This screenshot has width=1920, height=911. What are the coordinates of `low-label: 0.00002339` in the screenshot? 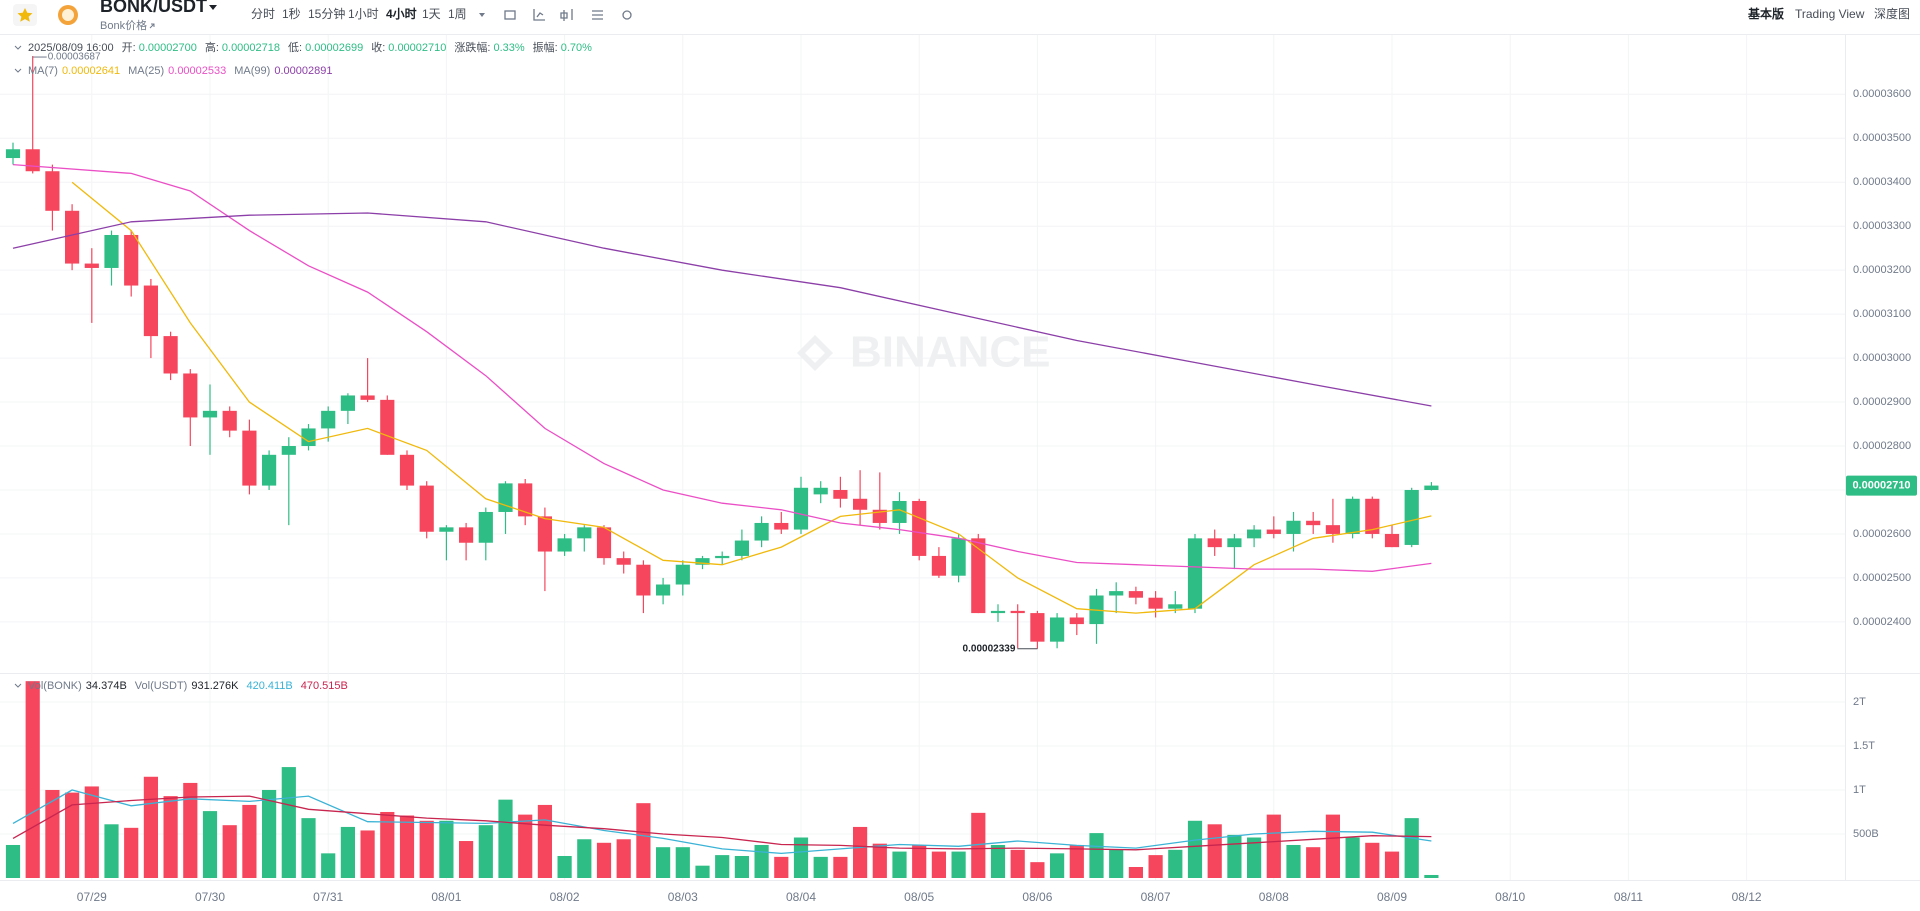 It's located at (989, 648).